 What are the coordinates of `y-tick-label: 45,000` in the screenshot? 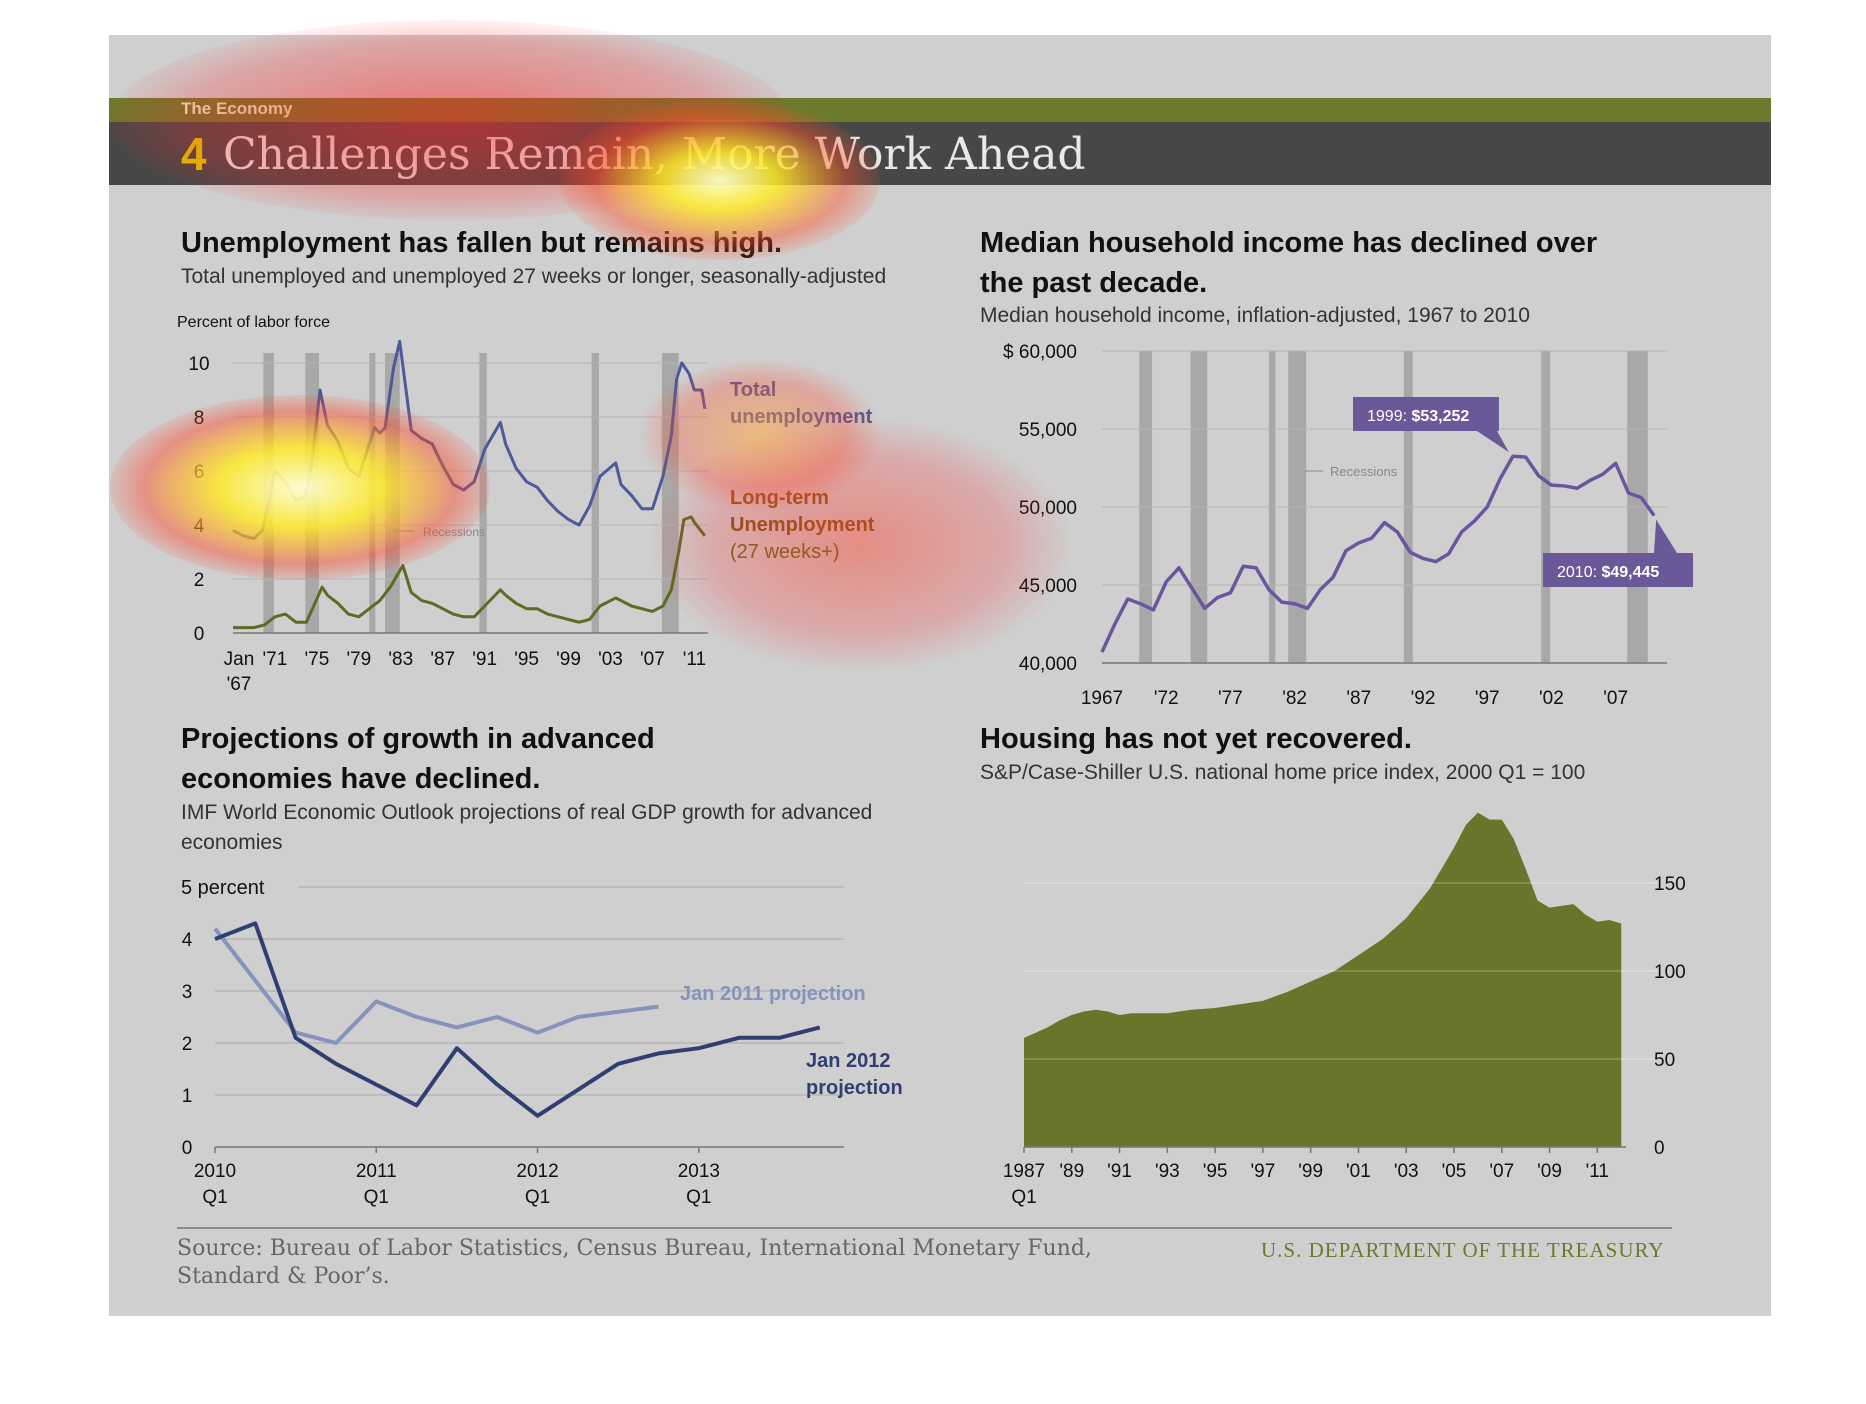 It's located at (1048, 586).